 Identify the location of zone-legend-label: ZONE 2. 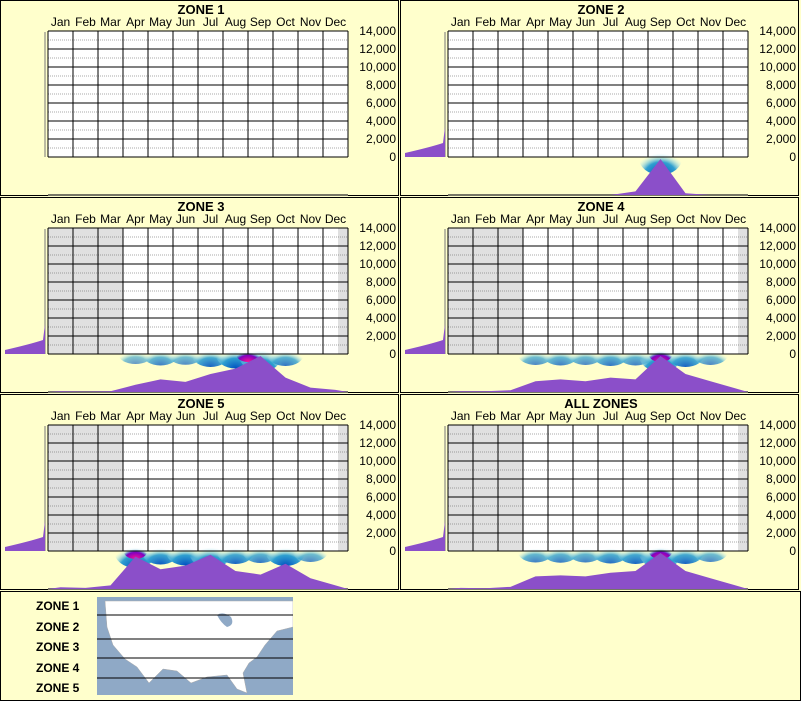
(58, 626).